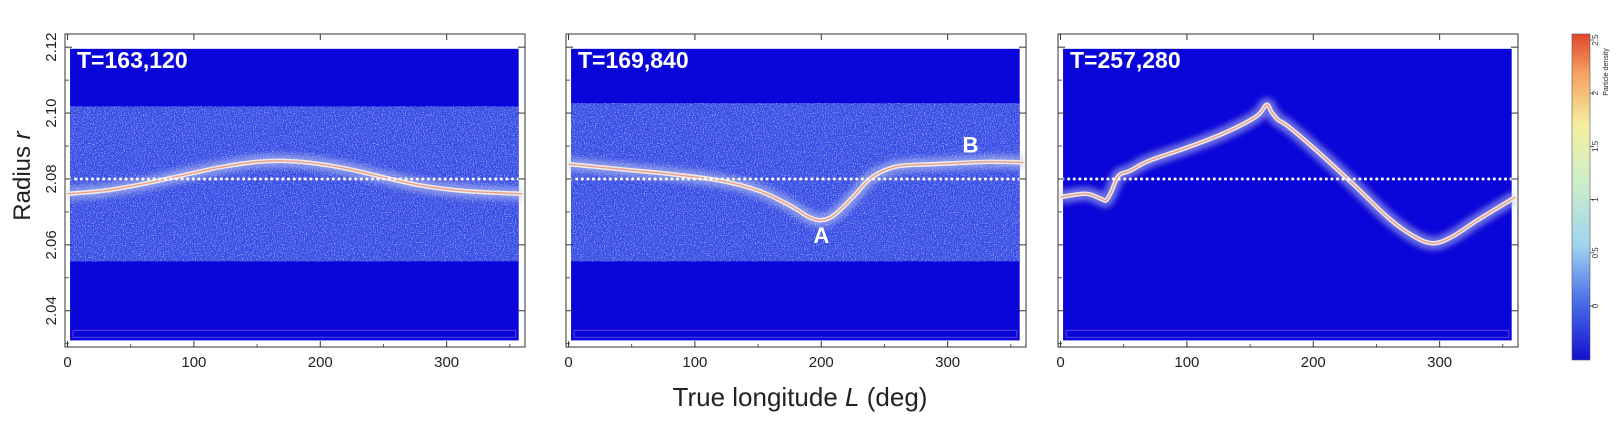 This screenshot has width=1619, height=439. Describe the element at coordinates (132, 60) in the screenshot. I see `panel-label: T=163,120` at that location.